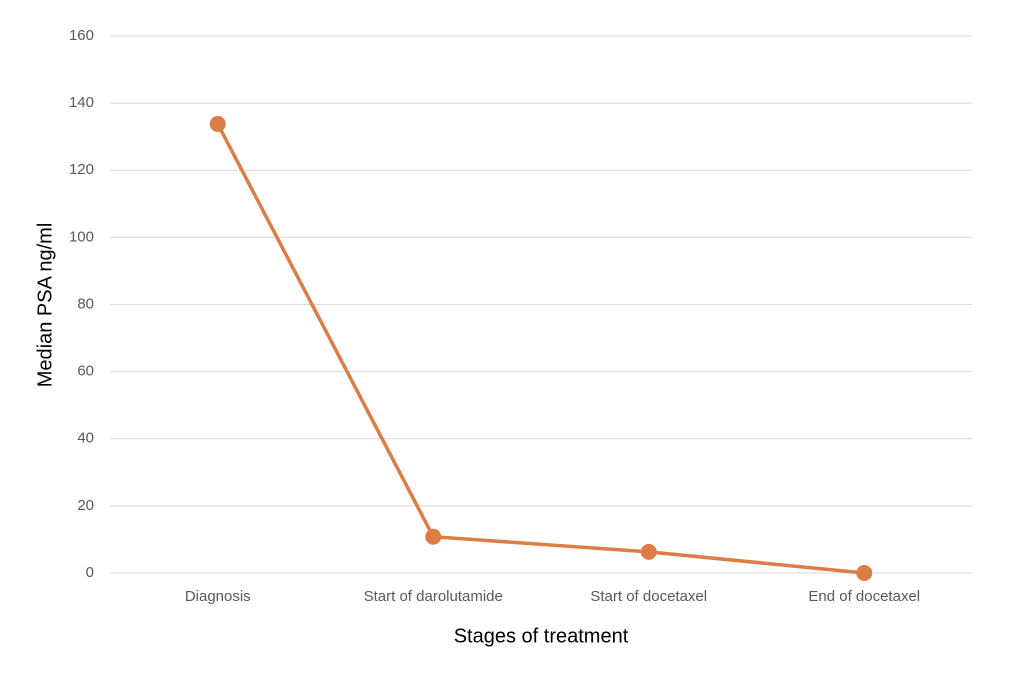 The height and width of the screenshot is (684, 1014). What do you see at coordinates (648, 596) in the screenshot?
I see `x-tick-label: Start of docetaxel` at bounding box center [648, 596].